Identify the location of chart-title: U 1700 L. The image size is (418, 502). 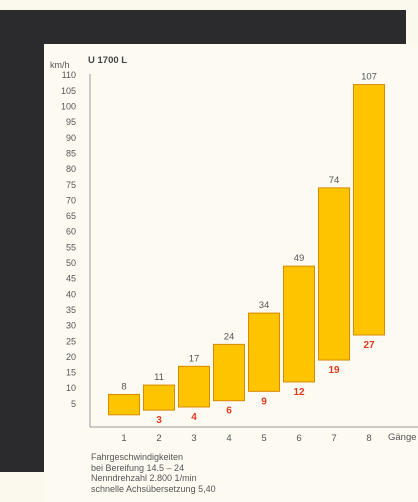
(107, 60).